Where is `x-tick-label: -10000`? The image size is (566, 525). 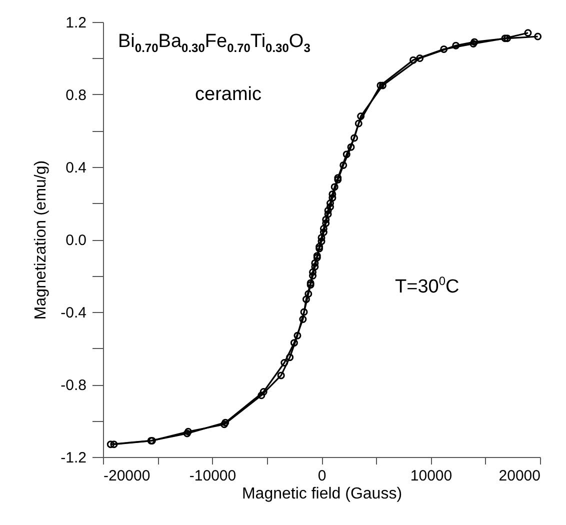
x-tick-label: -10000 is located at coordinates (212, 476).